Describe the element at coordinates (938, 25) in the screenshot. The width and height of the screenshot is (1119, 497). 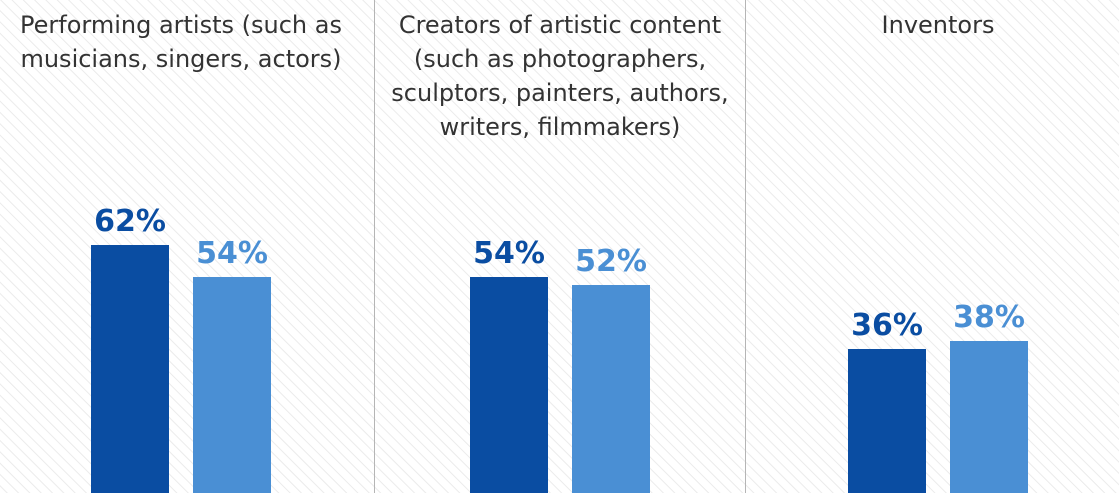
I see `panel-title-line: Inventors` at that location.